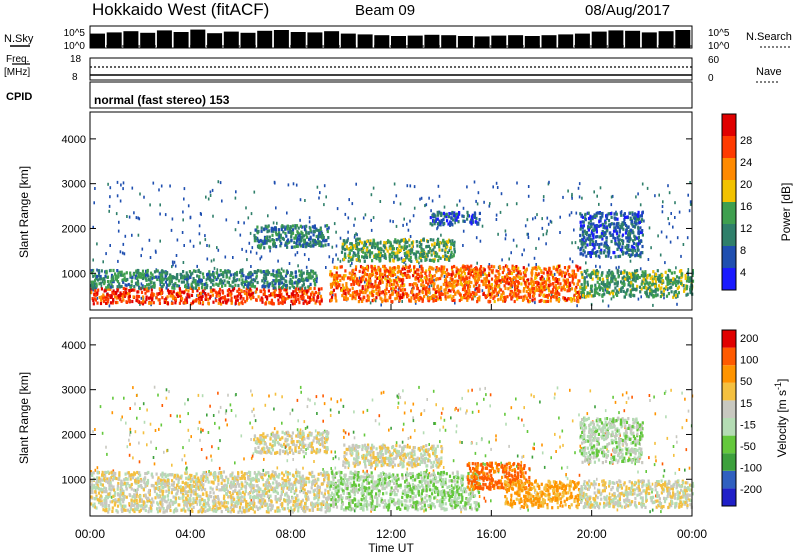 The height and width of the screenshot is (554, 800). I want to click on date-label: 08/Aug/2017, so click(627, 10).